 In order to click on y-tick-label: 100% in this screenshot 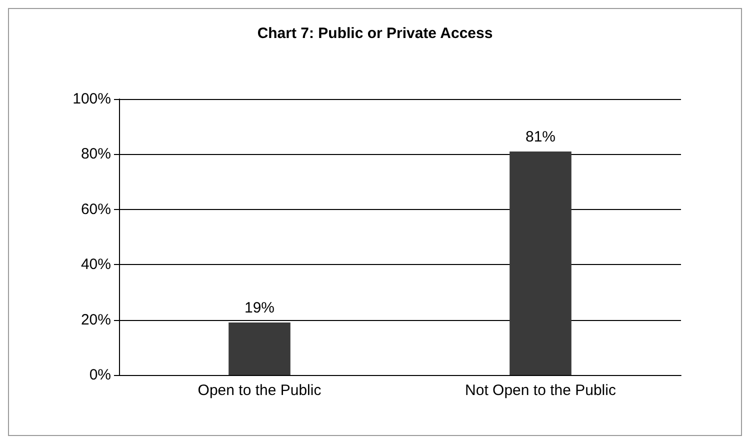, I will do `click(91, 99)`.